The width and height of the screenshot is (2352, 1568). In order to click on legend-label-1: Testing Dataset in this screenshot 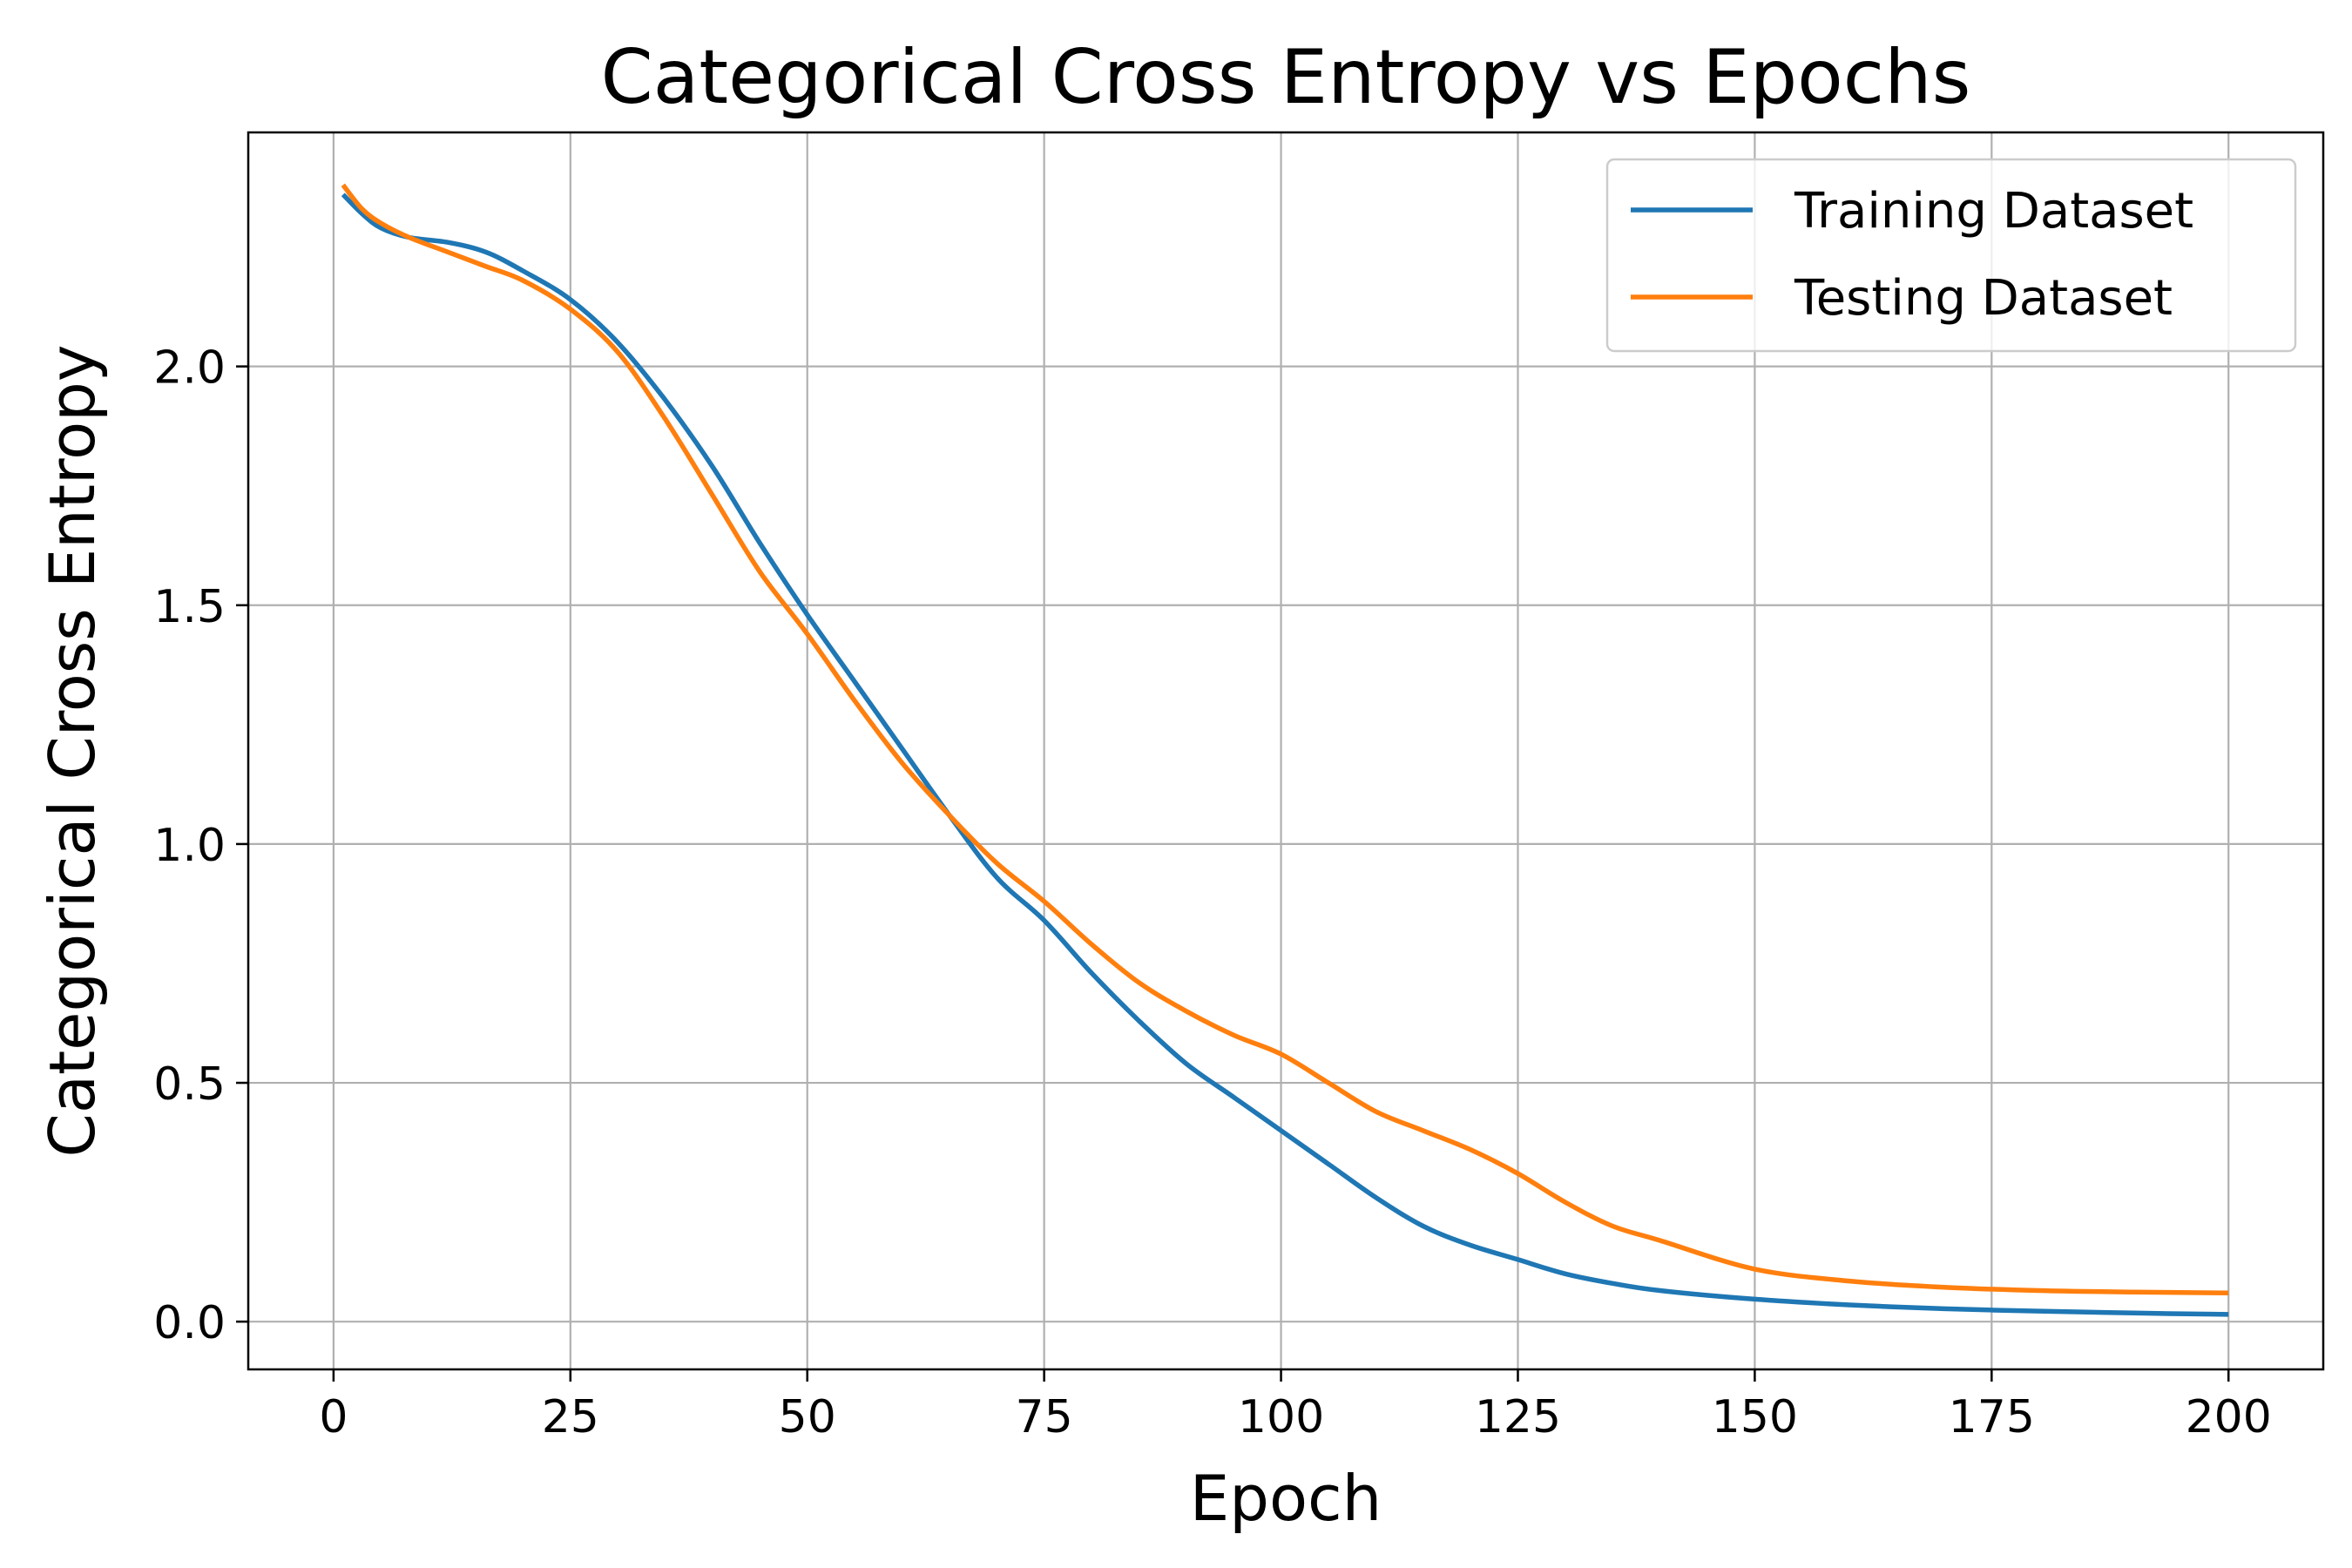, I will do `click(1983, 298)`.